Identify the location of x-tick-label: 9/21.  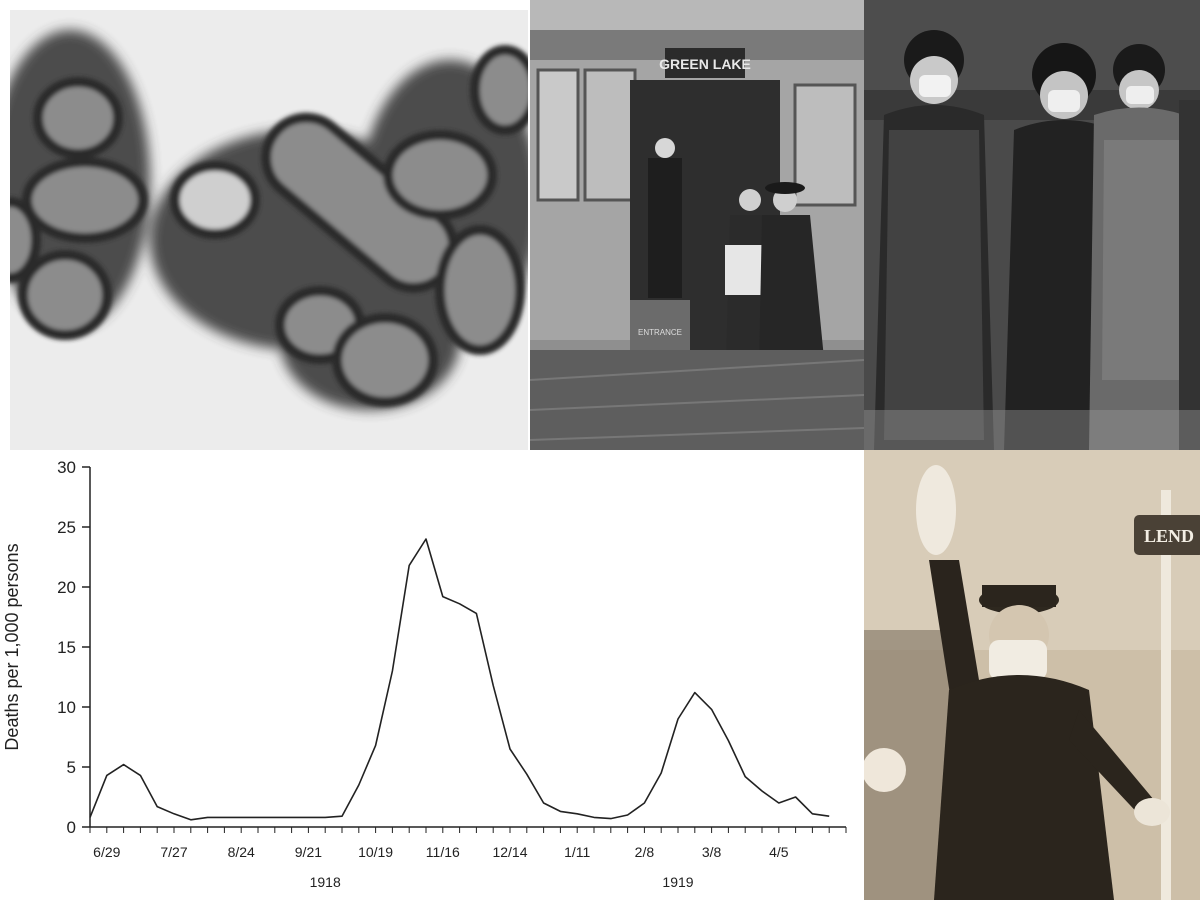
(308, 852).